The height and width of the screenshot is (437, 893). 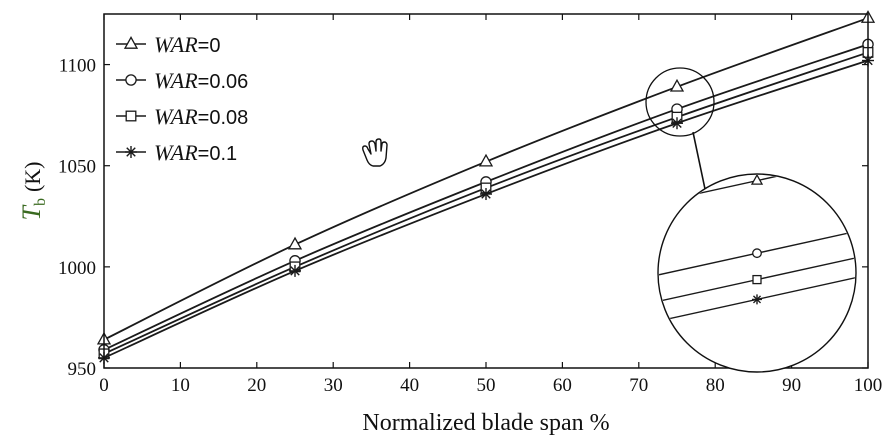 I want to click on y-tick-label: 1100, so click(x=77, y=66).